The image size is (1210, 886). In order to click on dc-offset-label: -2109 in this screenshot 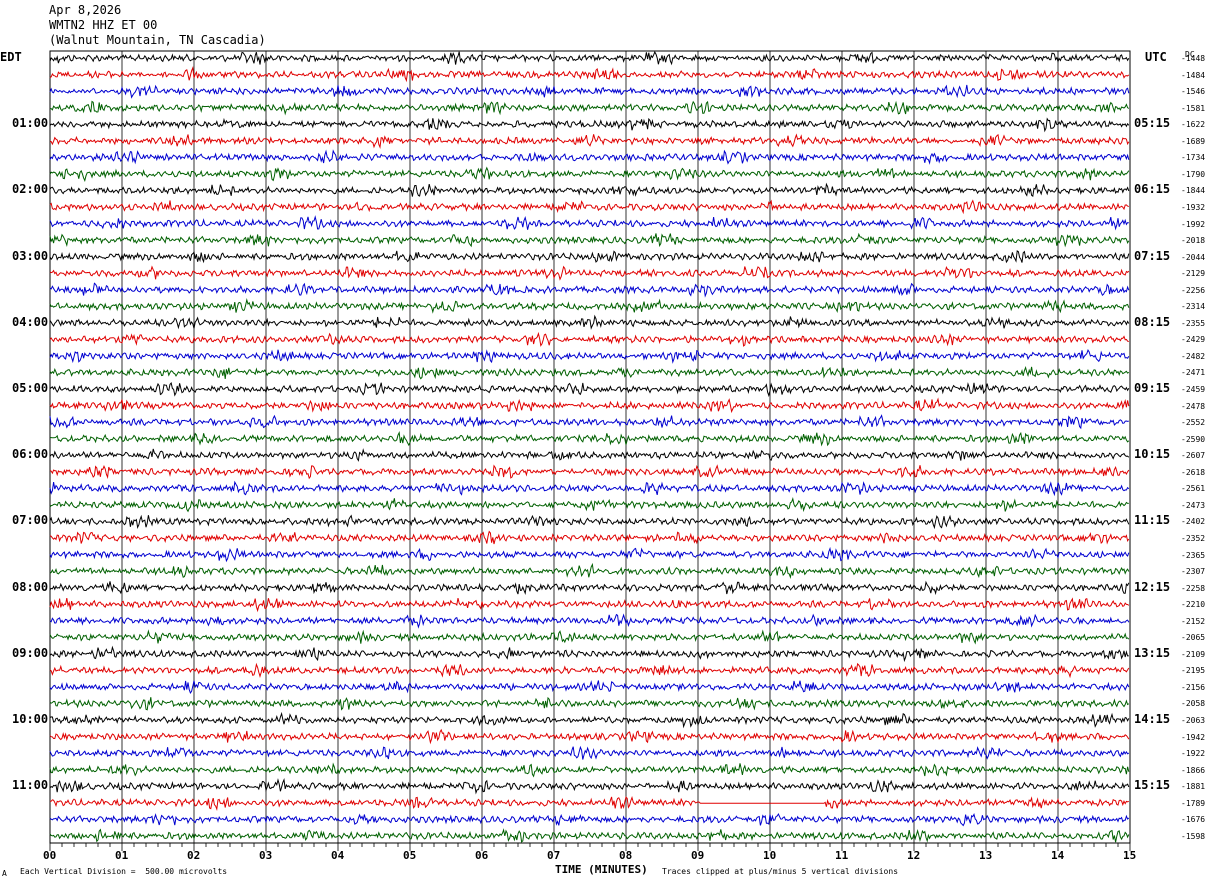, I will do `click(1193, 654)`.